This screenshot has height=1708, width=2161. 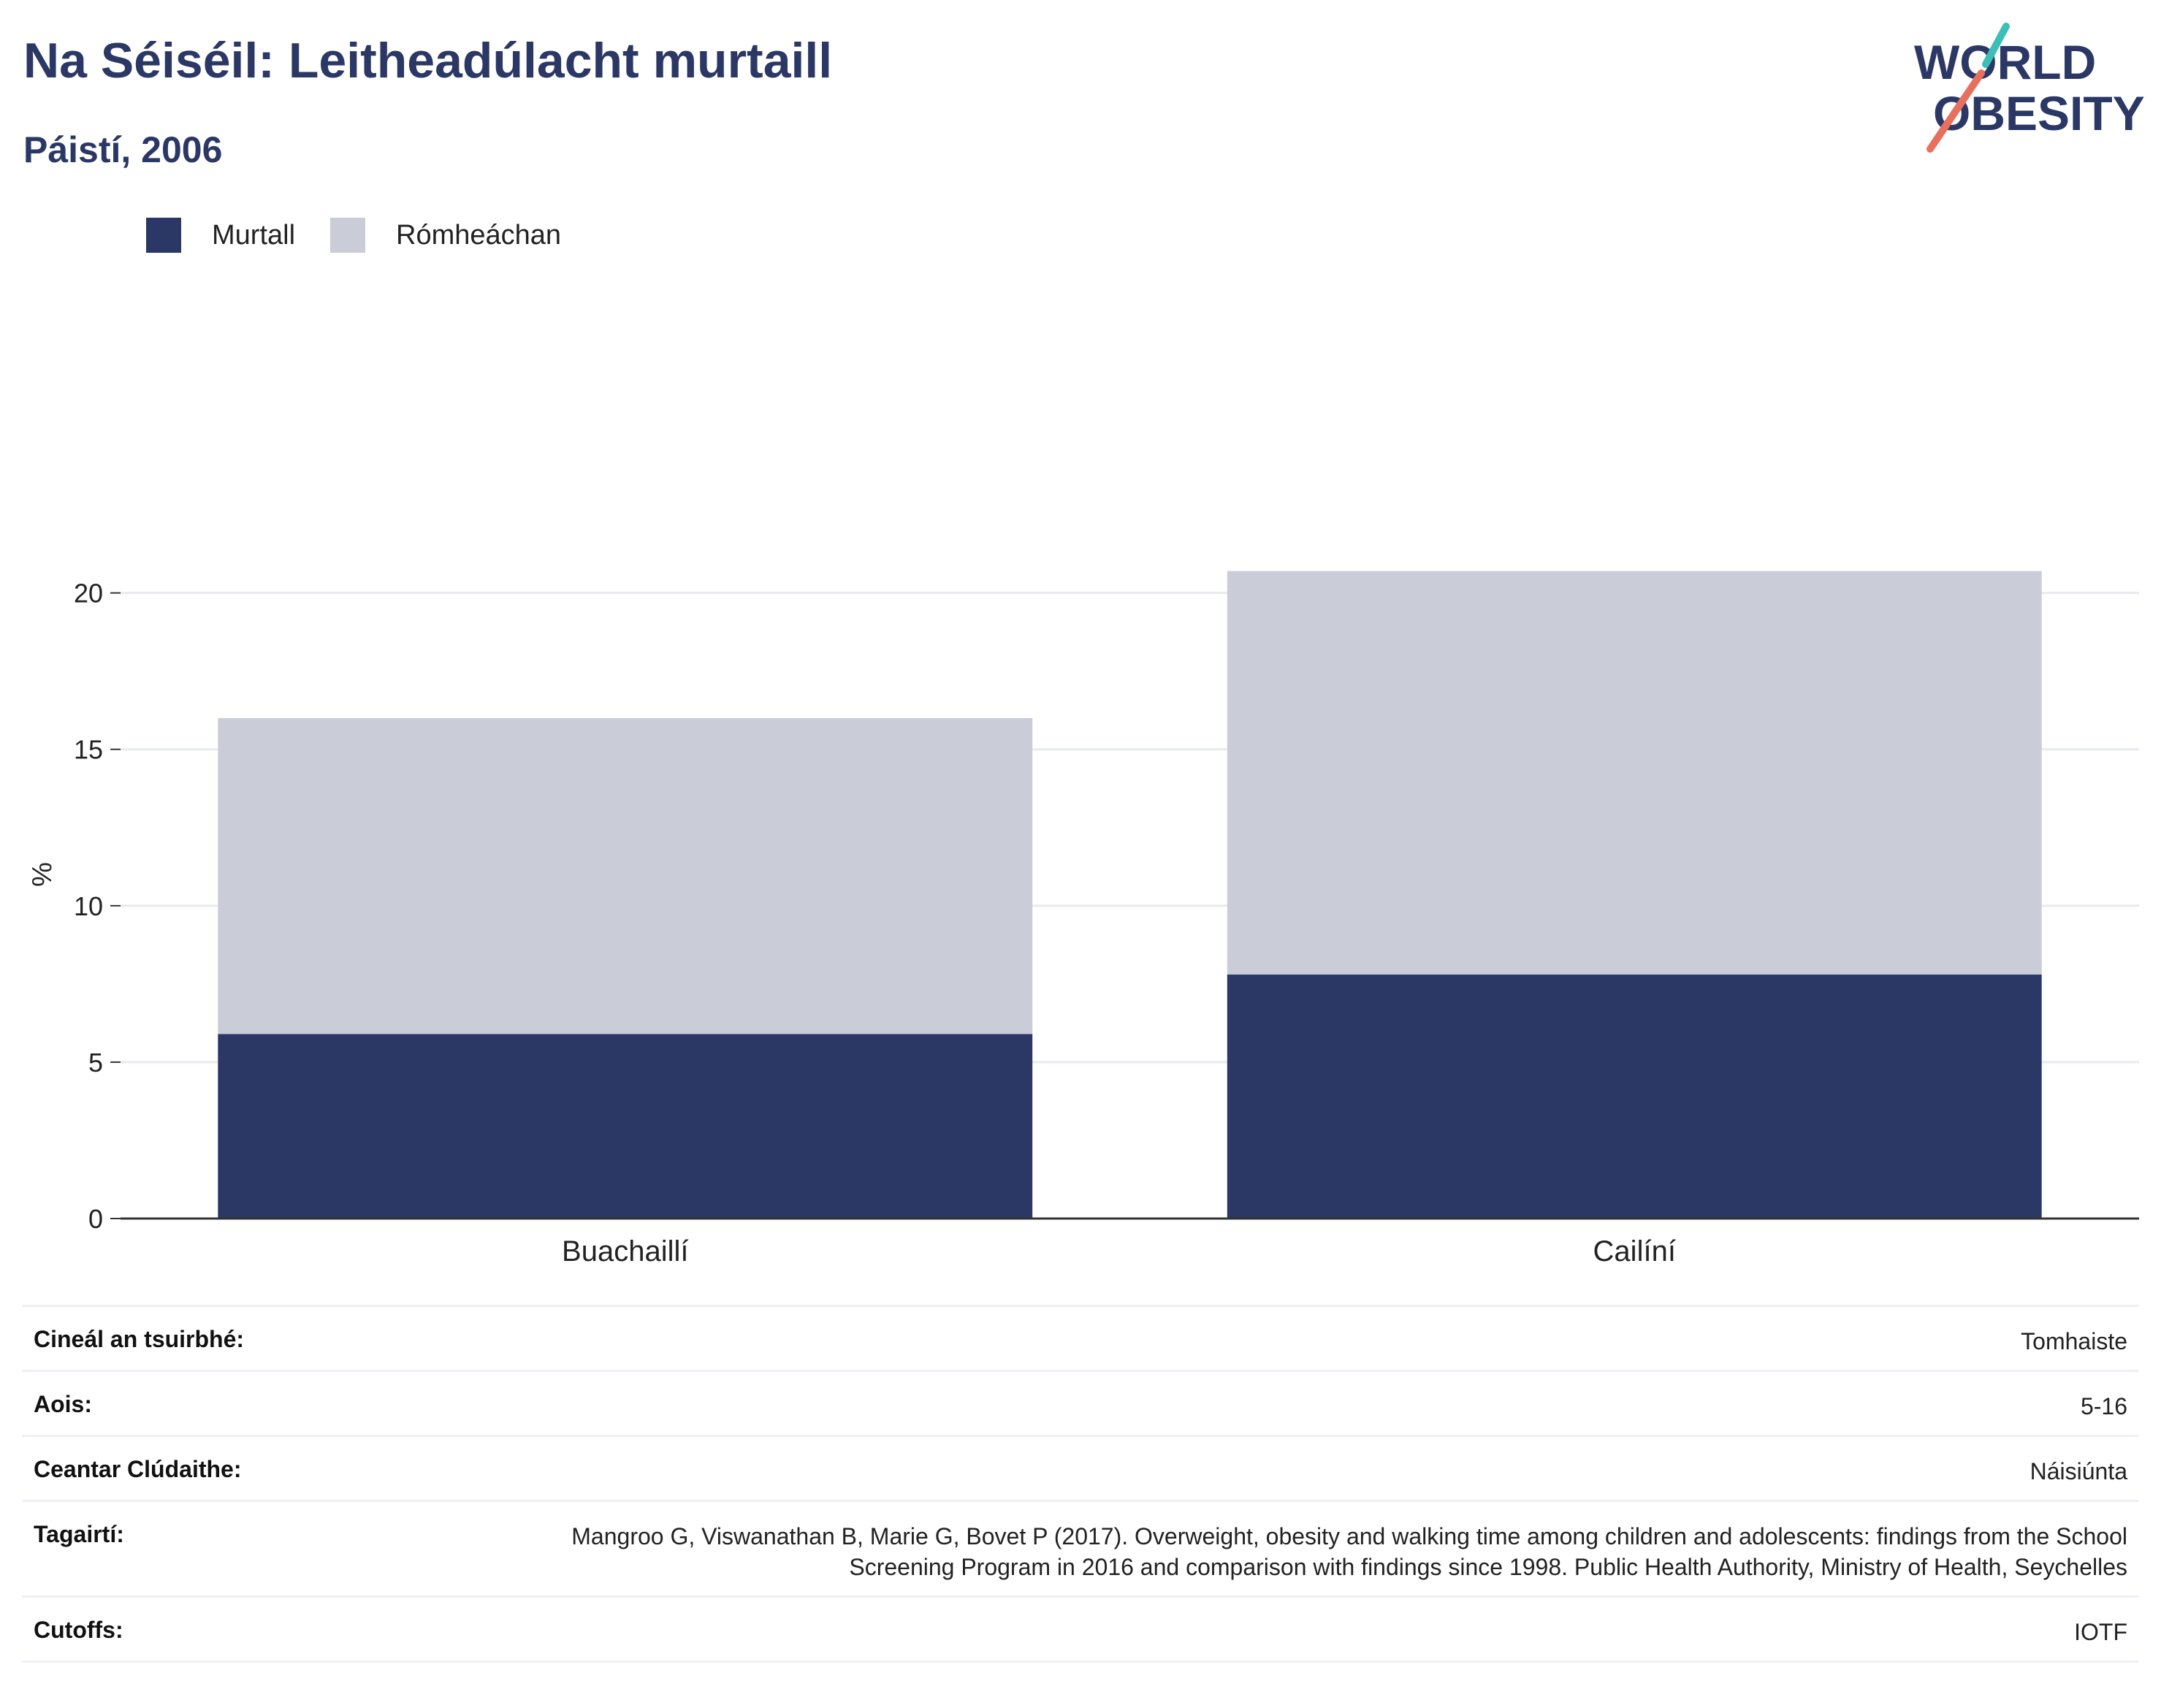 I want to click on logo-slash-coral, so click(x=1956, y=111).